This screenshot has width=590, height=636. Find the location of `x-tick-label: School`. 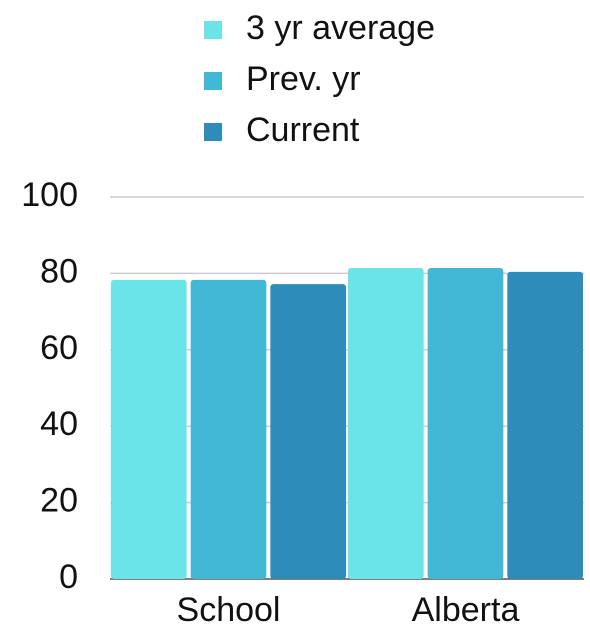

x-tick-label: School is located at coordinates (229, 610).